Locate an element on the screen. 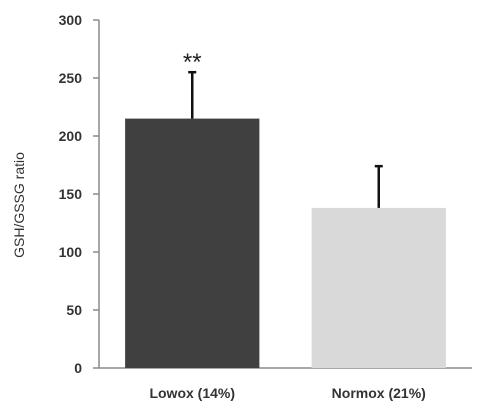 This screenshot has width=481, height=416. significance-annotation: ** is located at coordinates (192, 62).